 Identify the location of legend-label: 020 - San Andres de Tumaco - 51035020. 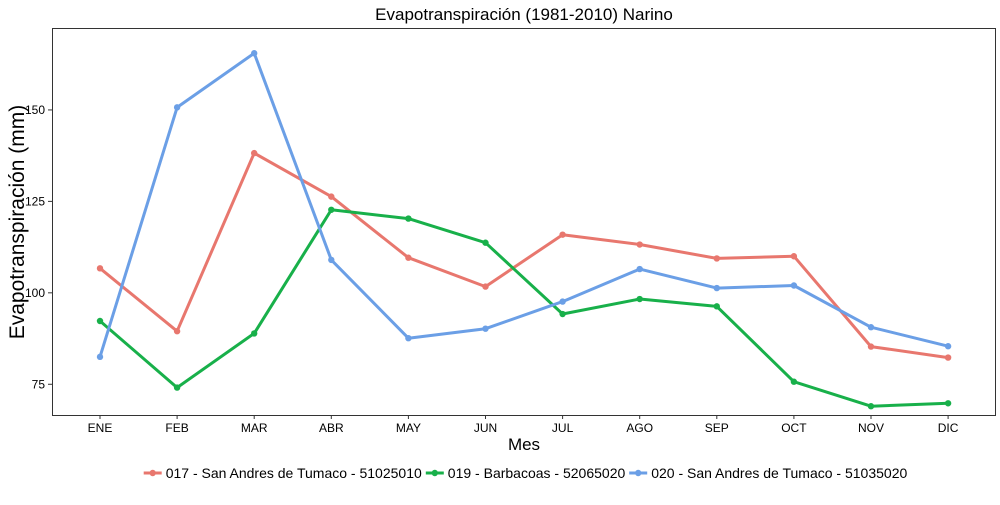
(779, 473).